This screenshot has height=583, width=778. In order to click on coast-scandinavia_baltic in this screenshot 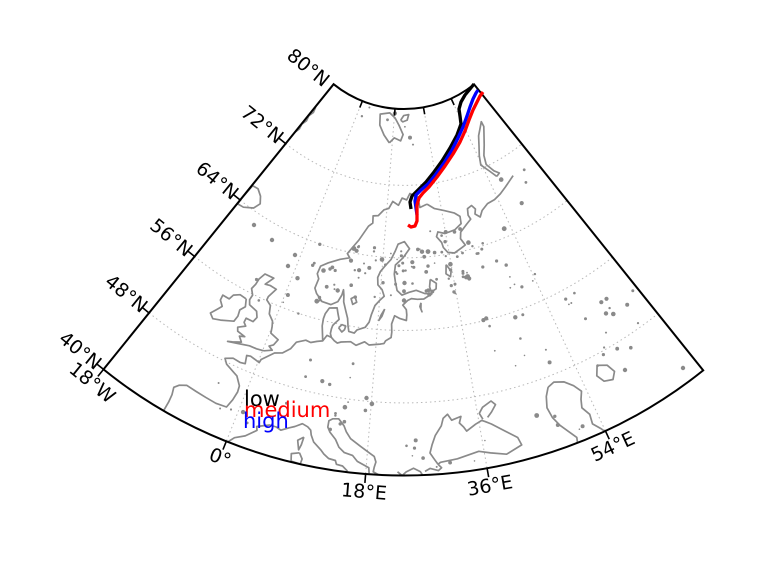, I will do `click(297, 302)`.